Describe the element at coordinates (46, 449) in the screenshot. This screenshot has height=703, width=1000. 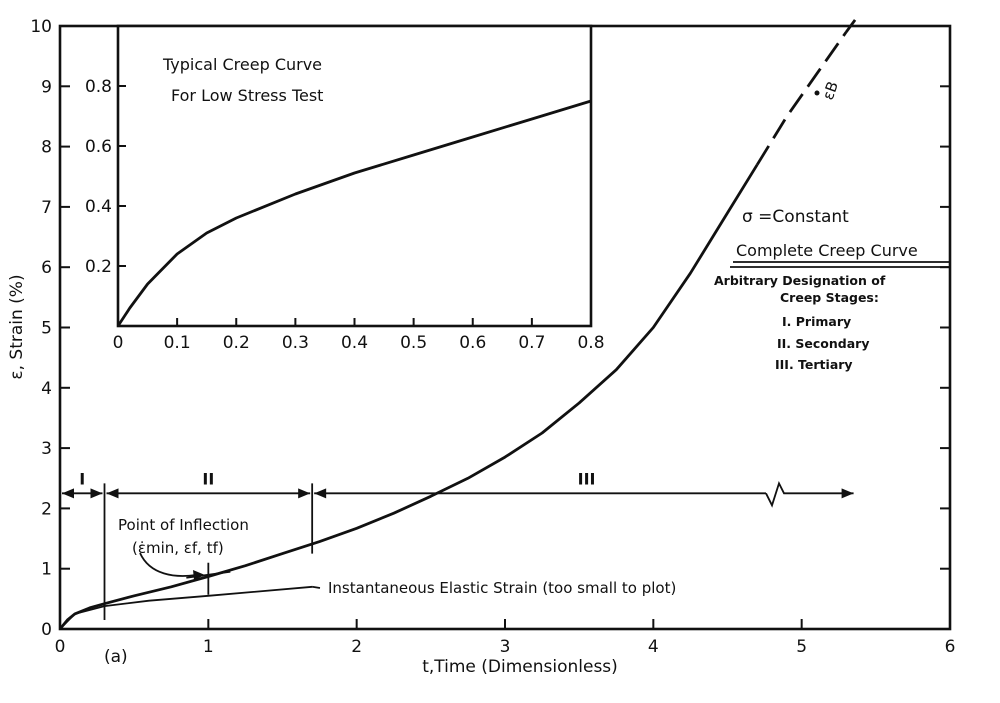
I see `y-tick-label: 3` at that location.